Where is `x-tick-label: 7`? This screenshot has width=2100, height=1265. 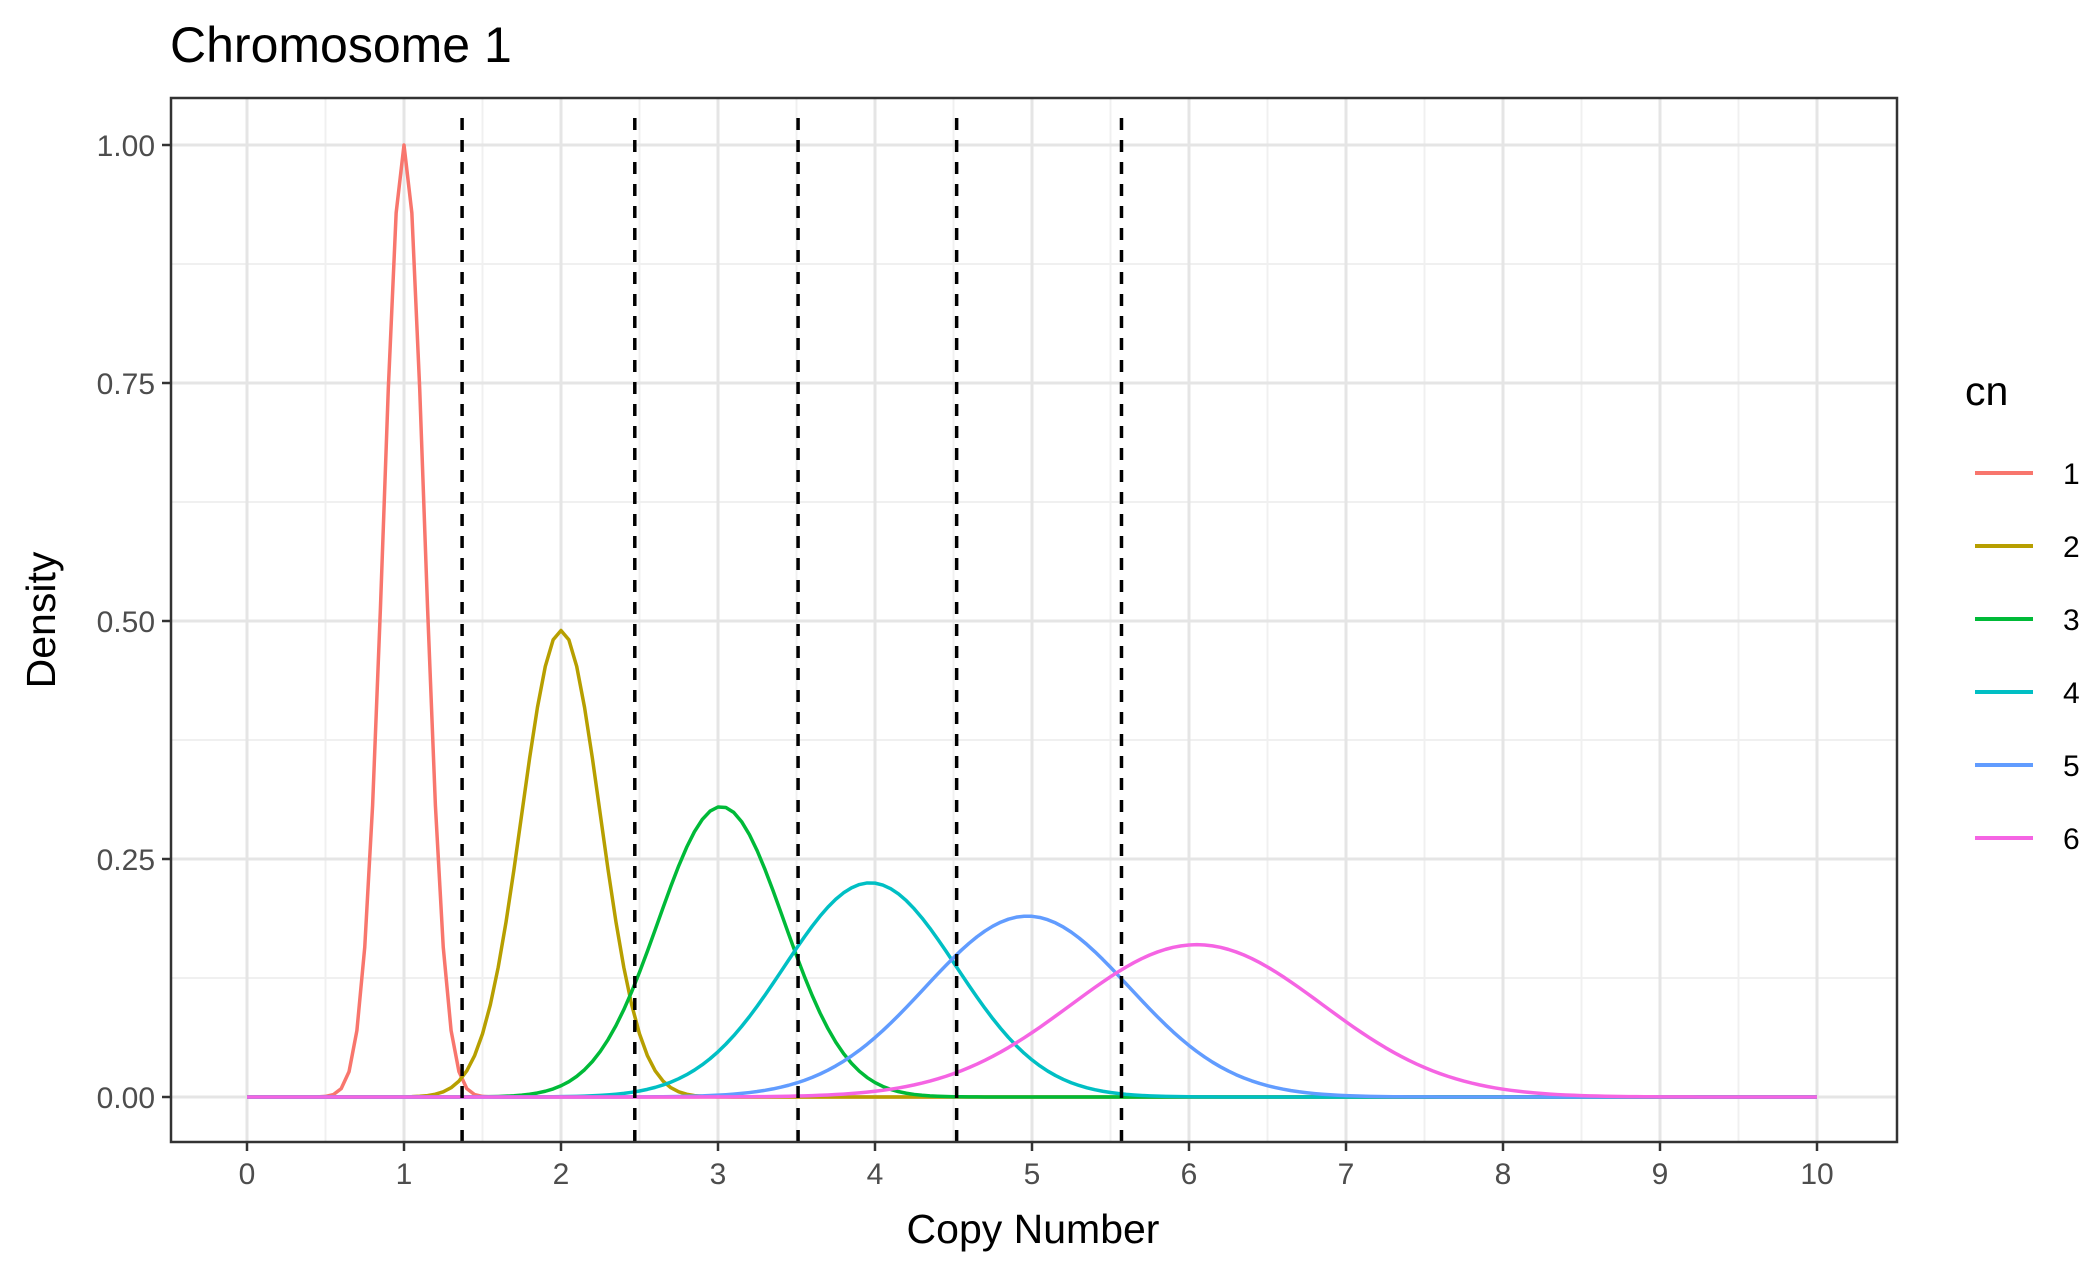 x-tick-label: 7 is located at coordinates (1346, 1174).